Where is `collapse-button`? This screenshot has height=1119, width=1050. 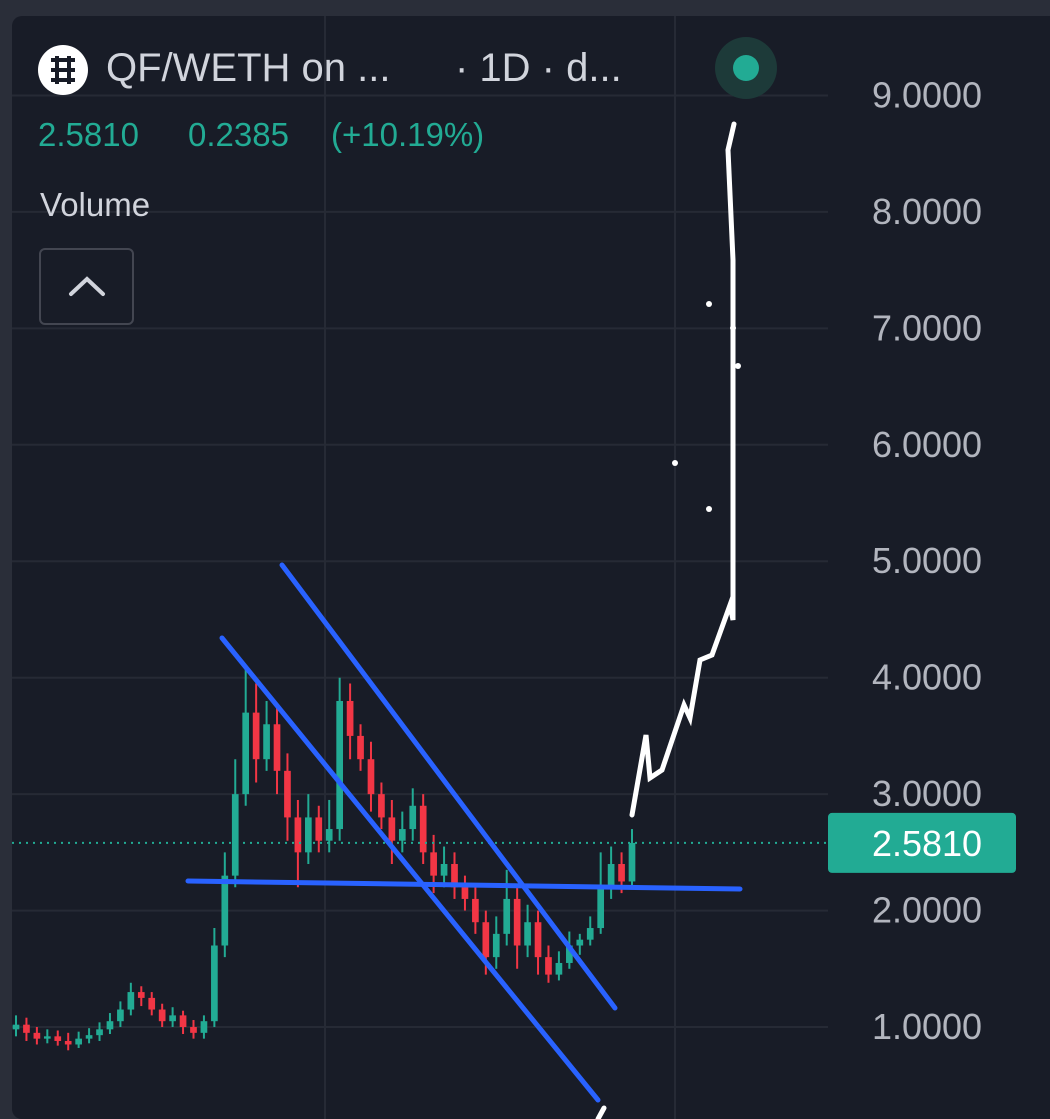 collapse-button is located at coordinates (86, 286).